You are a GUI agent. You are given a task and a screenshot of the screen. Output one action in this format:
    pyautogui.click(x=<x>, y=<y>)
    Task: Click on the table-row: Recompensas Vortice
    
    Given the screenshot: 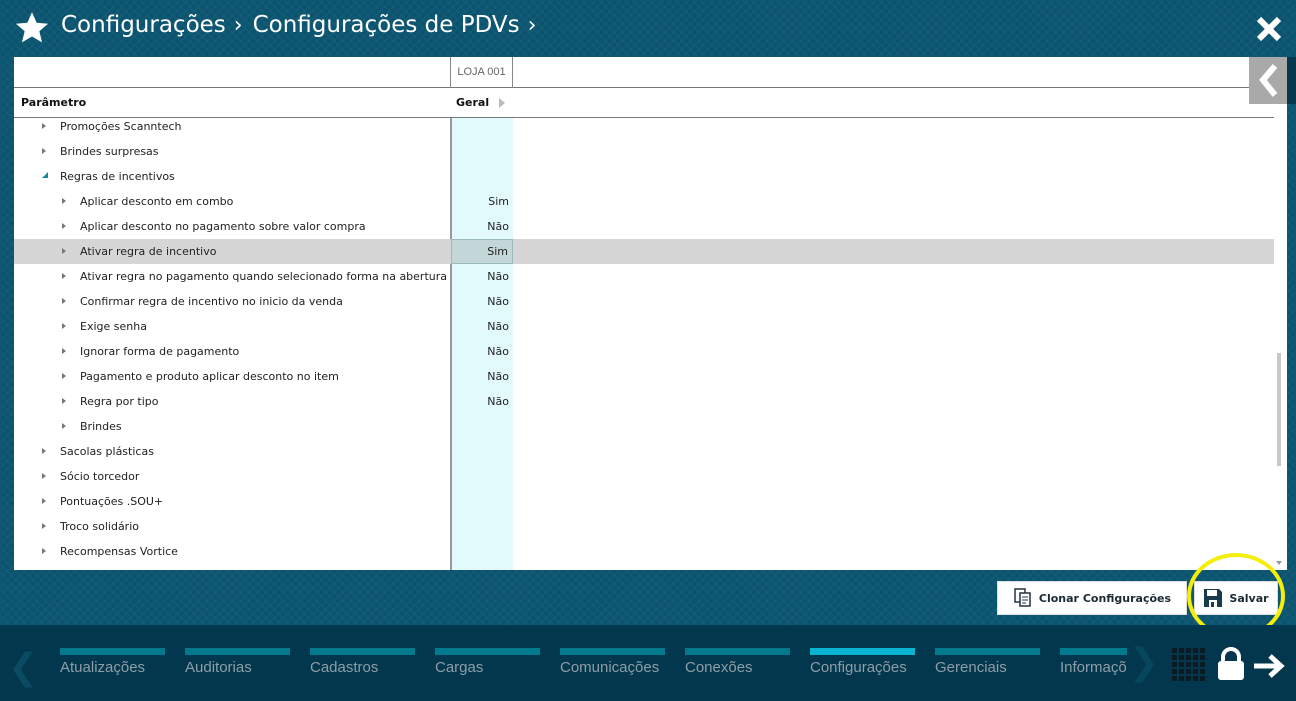 What is the action you would take?
    pyautogui.click(x=644, y=551)
    